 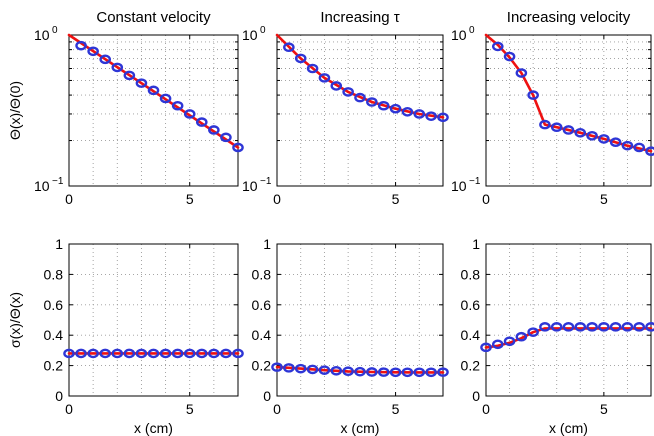 I want to click on chart-title: Constant velocity, so click(x=153, y=17).